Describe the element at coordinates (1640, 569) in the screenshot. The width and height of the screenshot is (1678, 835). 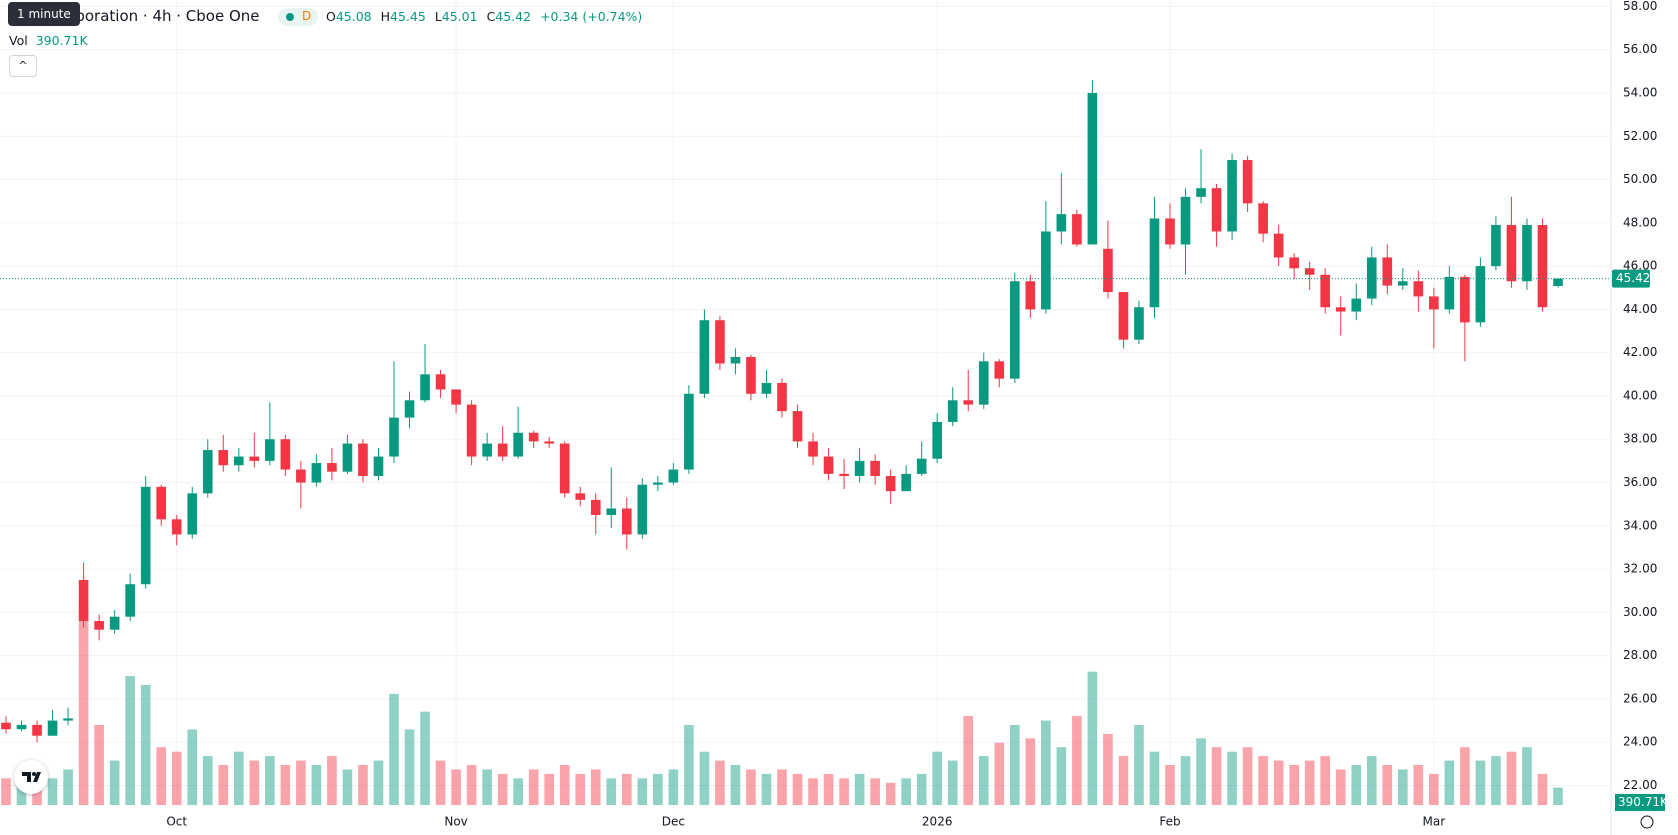
I see `y-tick-label: 32.00` at that location.